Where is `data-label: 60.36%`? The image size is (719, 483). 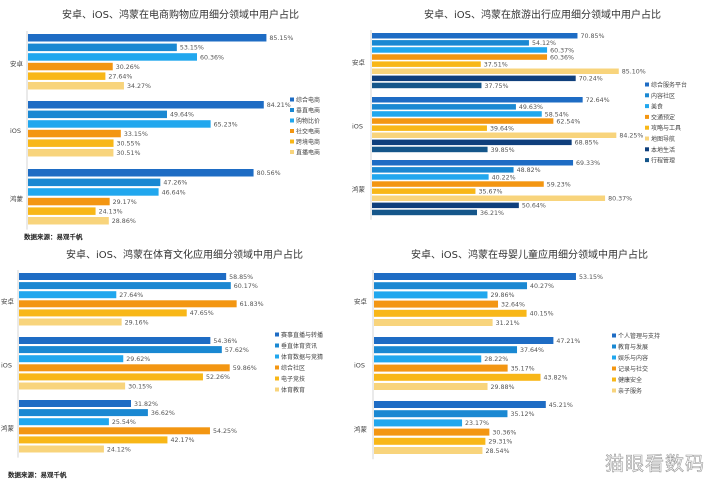
data-label: 60.36% is located at coordinates (212, 57).